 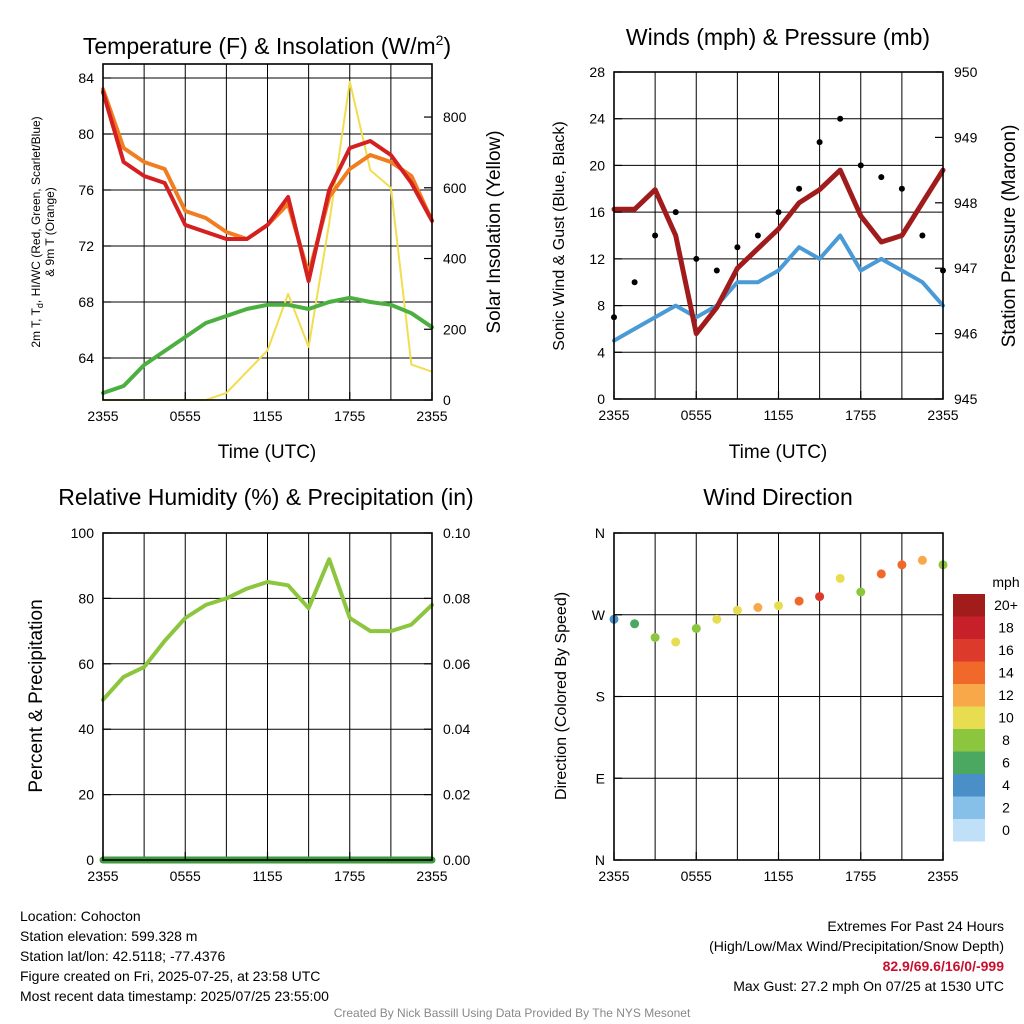 I want to click on y-tick-label: 28, so click(x=597, y=72).